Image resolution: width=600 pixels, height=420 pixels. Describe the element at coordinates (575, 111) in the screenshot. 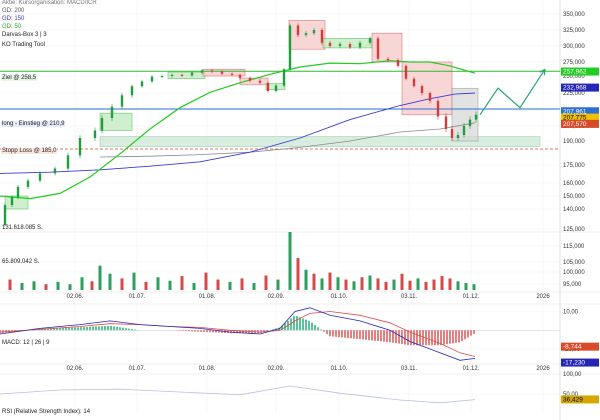

I see `price-tag-label: 207,961` at that location.